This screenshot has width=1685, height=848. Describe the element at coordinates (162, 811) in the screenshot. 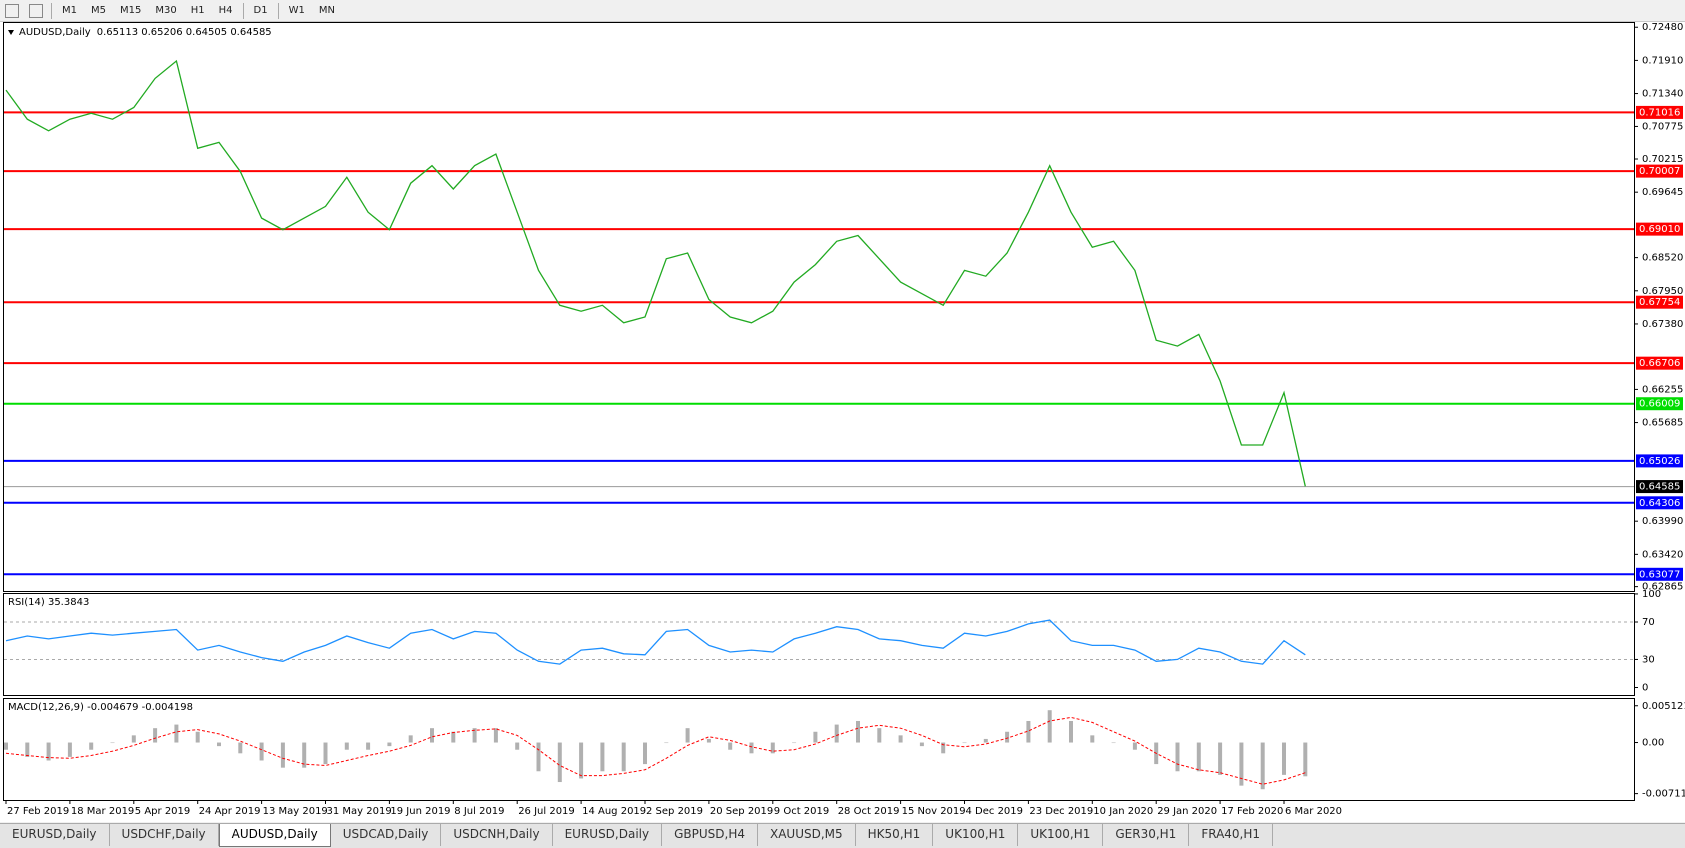

I see `x-tick-label: 5 Apr 2019` at that location.